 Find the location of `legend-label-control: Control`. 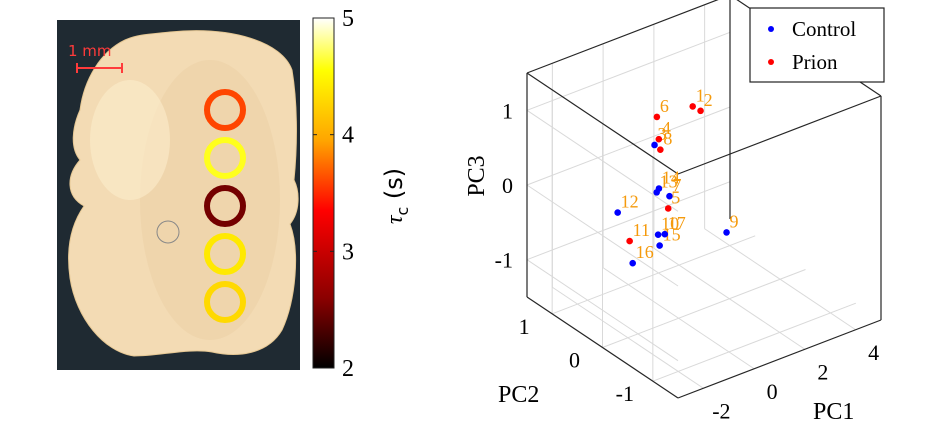

legend-label-control: Control is located at coordinates (824, 29).